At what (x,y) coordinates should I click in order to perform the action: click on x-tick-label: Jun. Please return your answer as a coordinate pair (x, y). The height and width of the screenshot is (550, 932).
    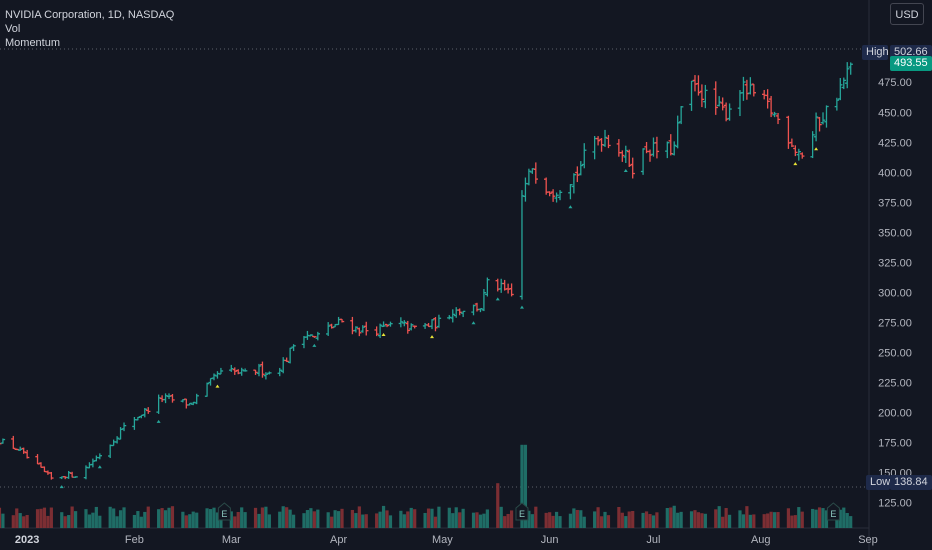
    Looking at the image, I should click on (550, 540).